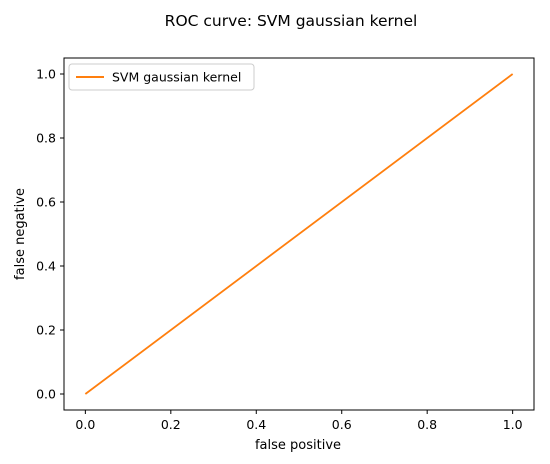 The width and height of the screenshot is (550, 464). What do you see at coordinates (513, 424) in the screenshot?
I see `x-tick-label: 1.0` at bounding box center [513, 424].